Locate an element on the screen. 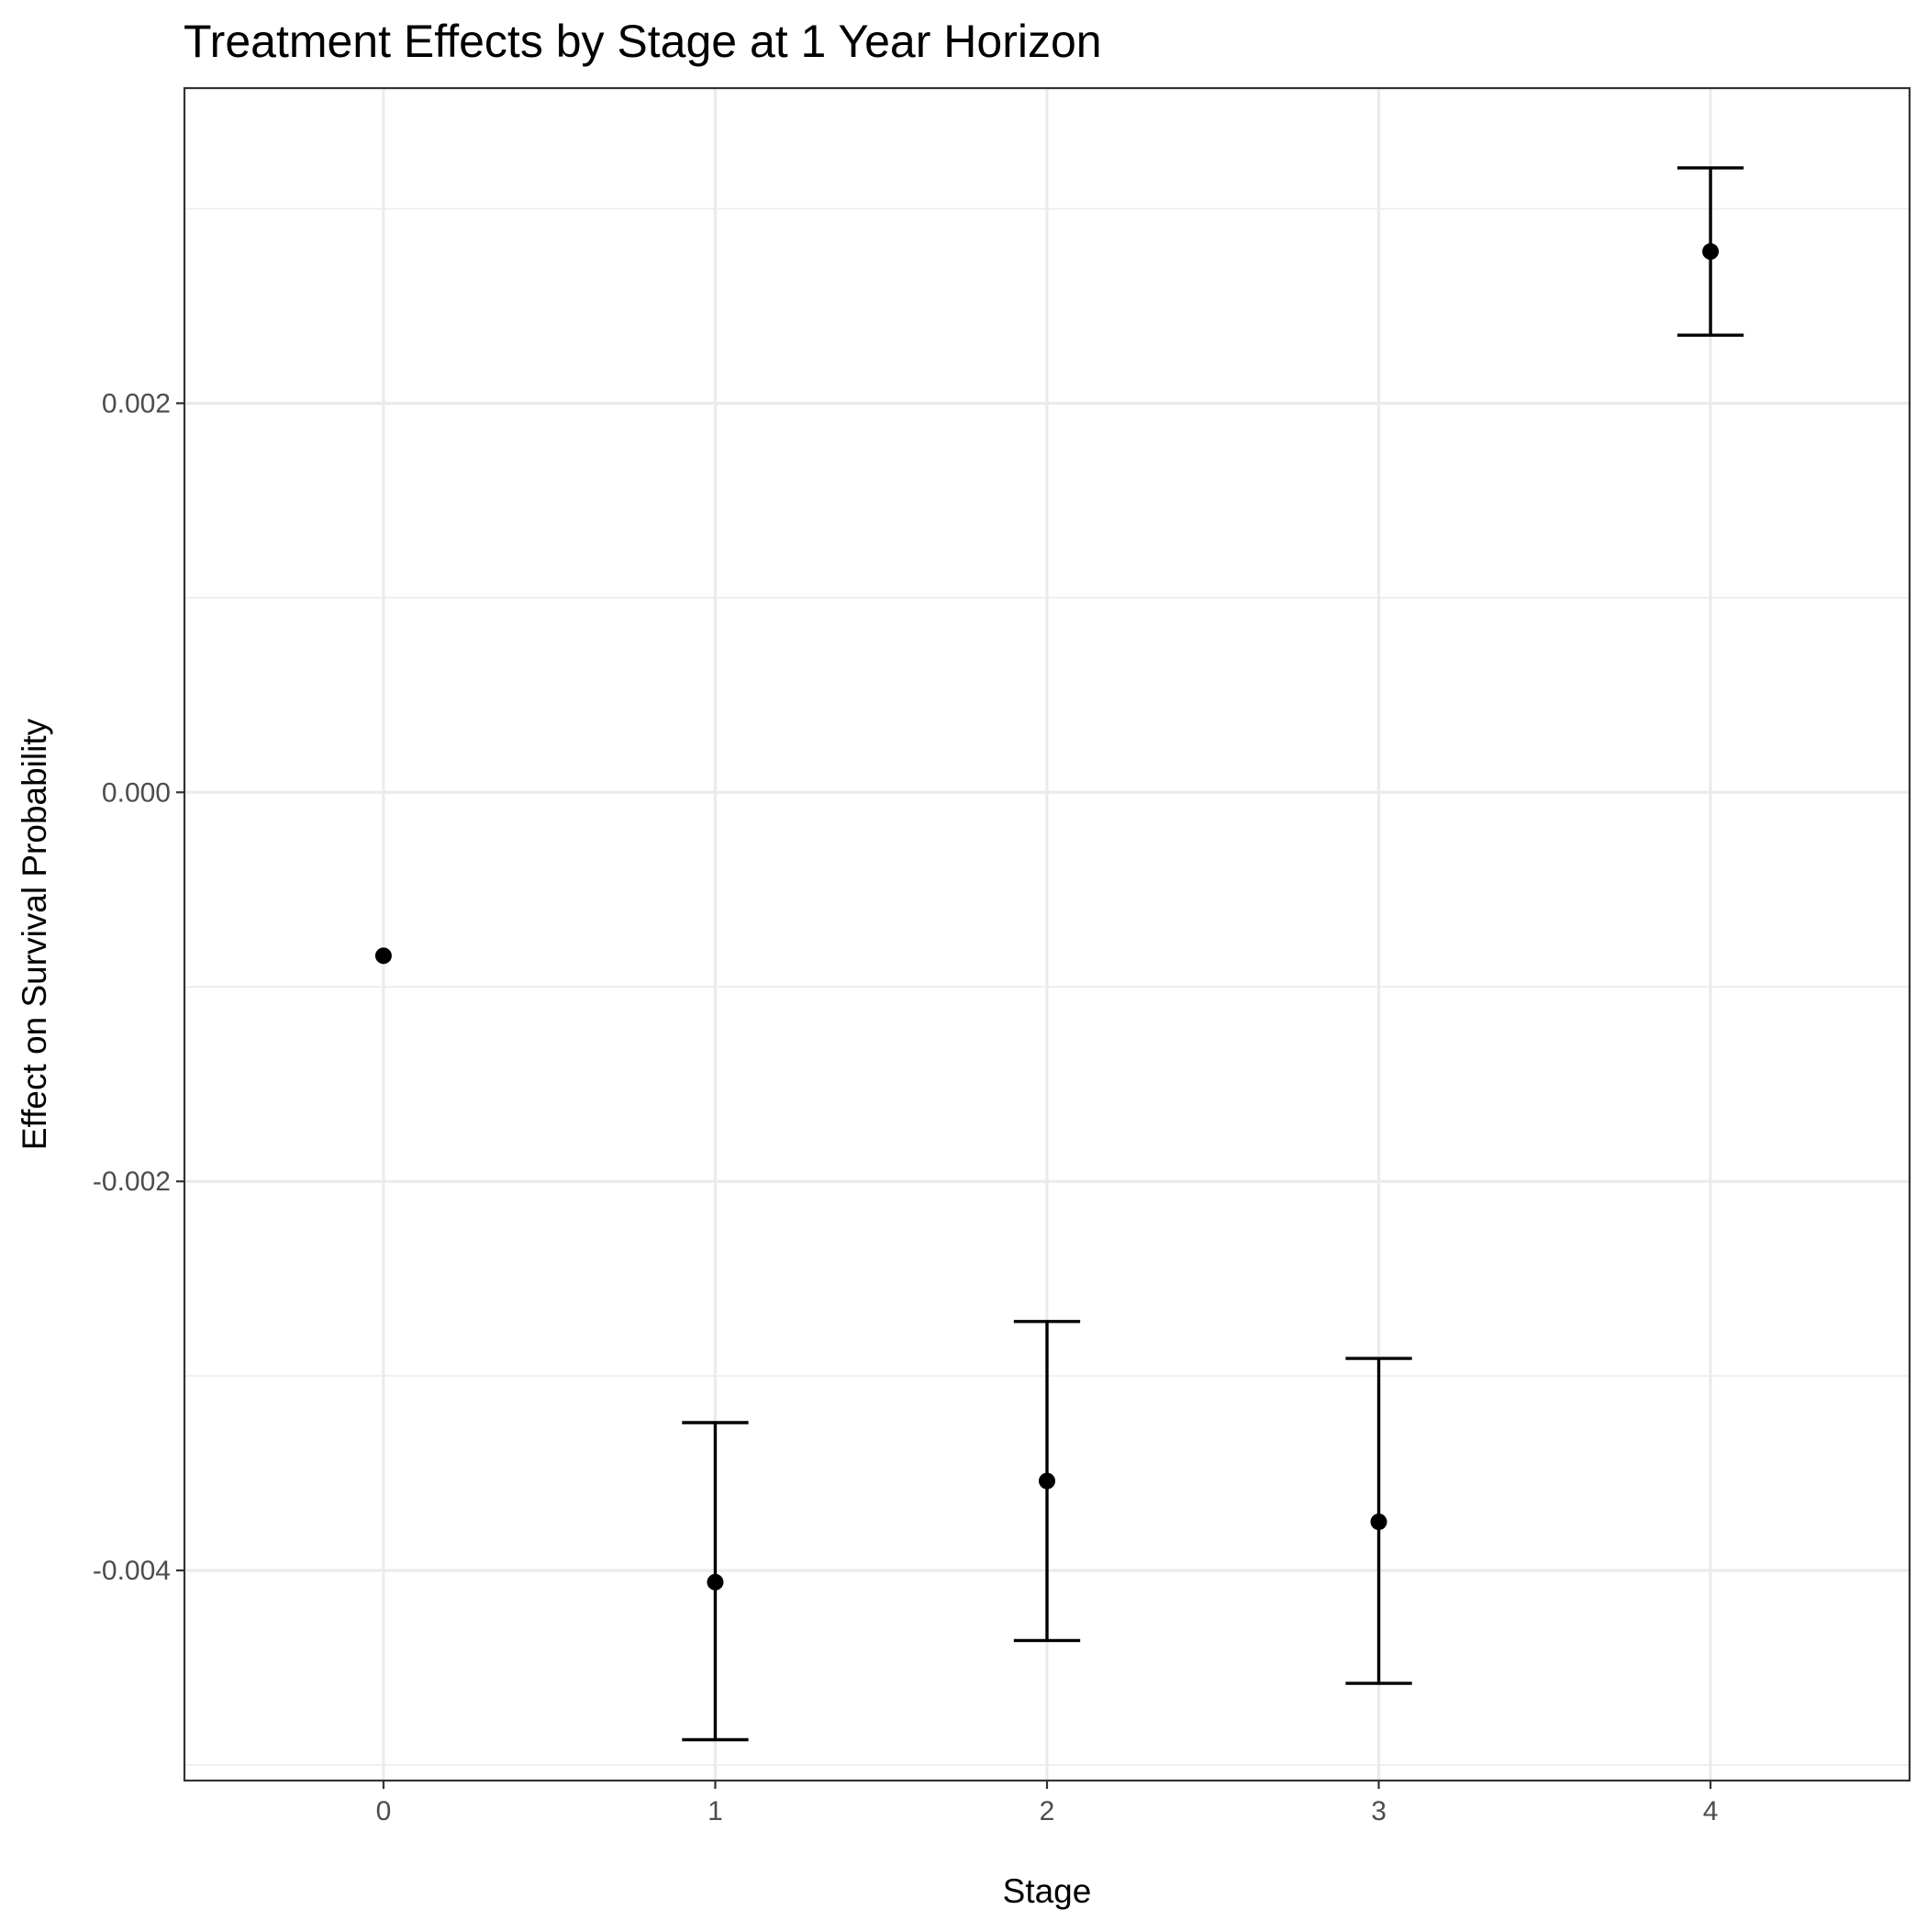  y-axis-title: Effect on Survival Probability is located at coordinates (34, 934).